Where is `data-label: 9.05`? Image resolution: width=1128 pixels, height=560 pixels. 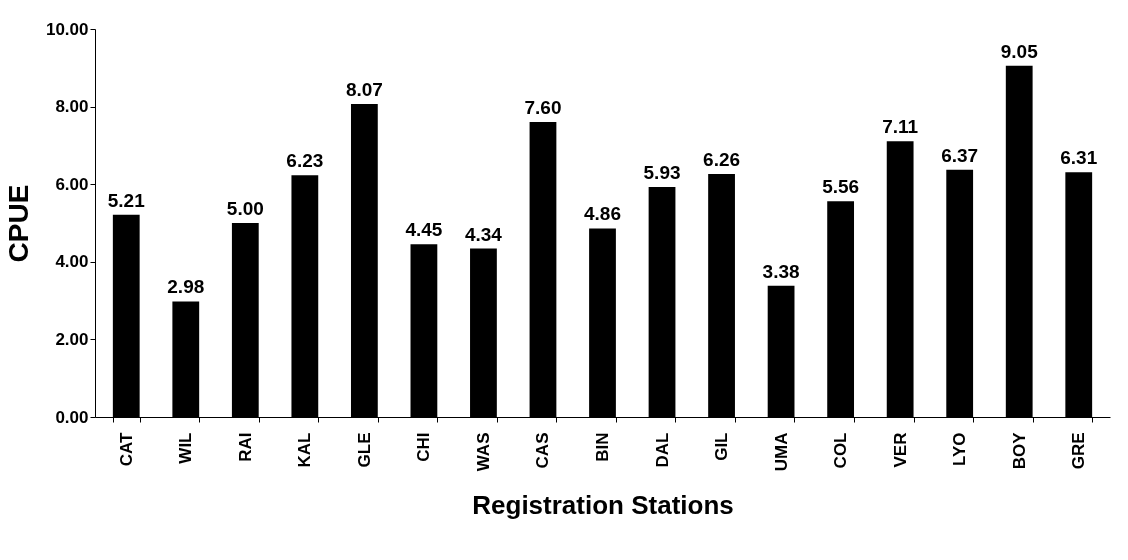
data-label: 9.05 is located at coordinates (1019, 51).